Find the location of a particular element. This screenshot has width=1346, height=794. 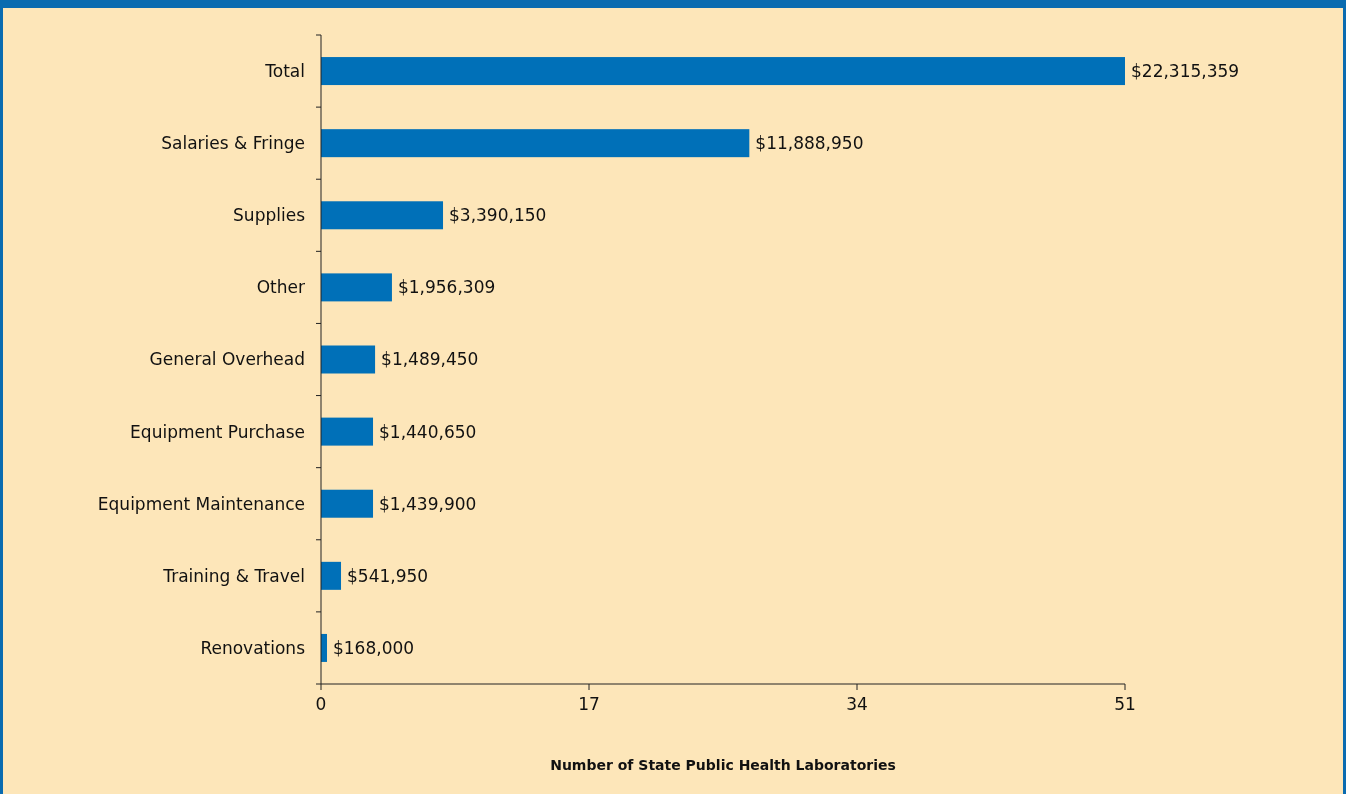

annotation: $1,956,309 is located at coordinates (446, 287).